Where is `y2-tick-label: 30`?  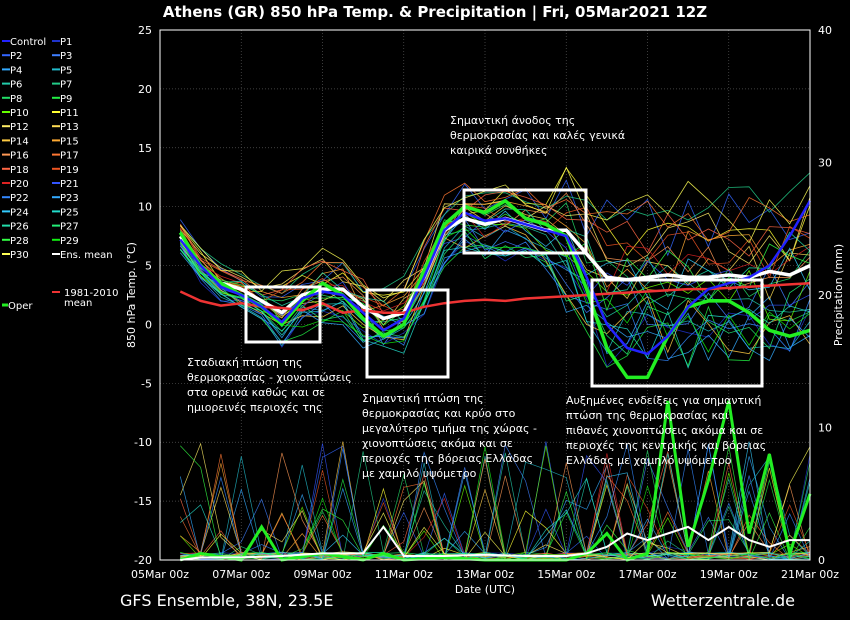
y2-tick-label: 30 is located at coordinates (825, 163).